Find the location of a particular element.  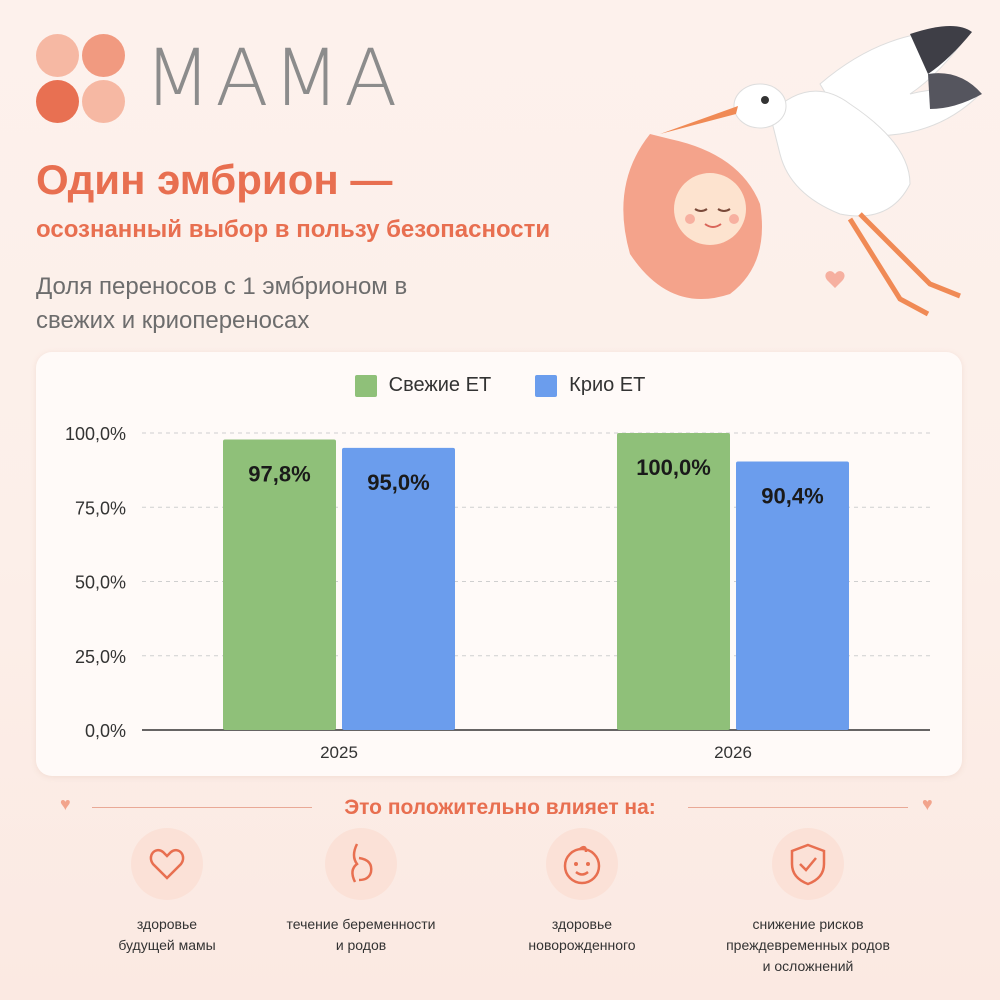

heart-deco-icon is located at coordinates (835, 279).